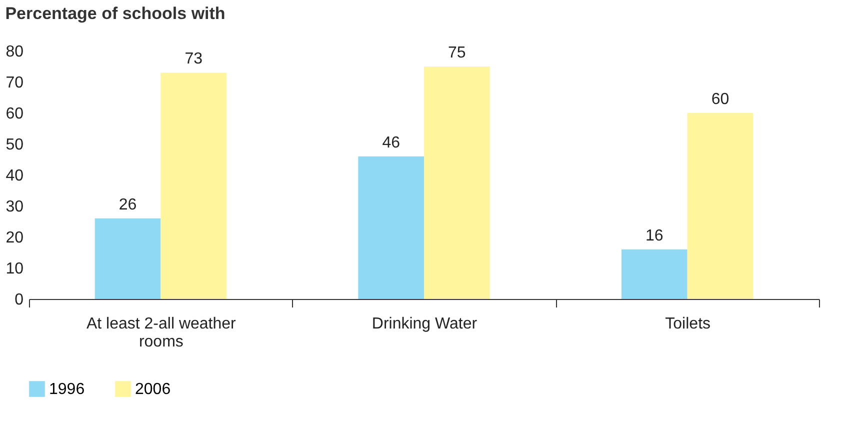 The width and height of the screenshot is (861, 435). Describe the element at coordinates (457, 53) in the screenshot. I see `data-label: 75` at that location.